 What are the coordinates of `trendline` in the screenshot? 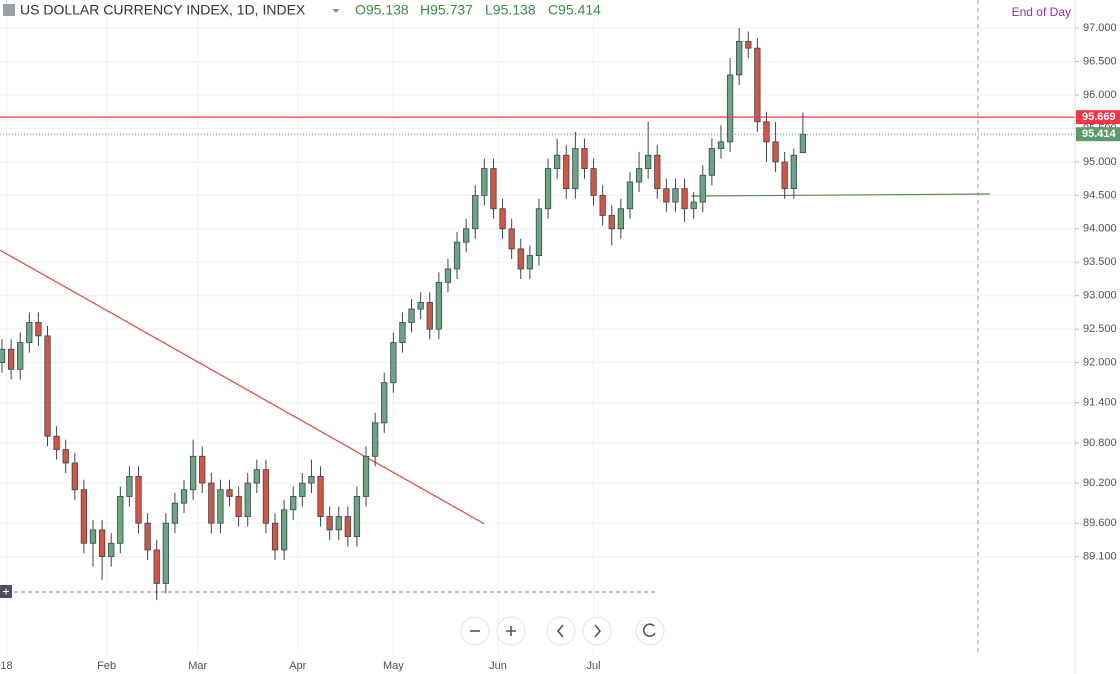 It's located at (840, 195).